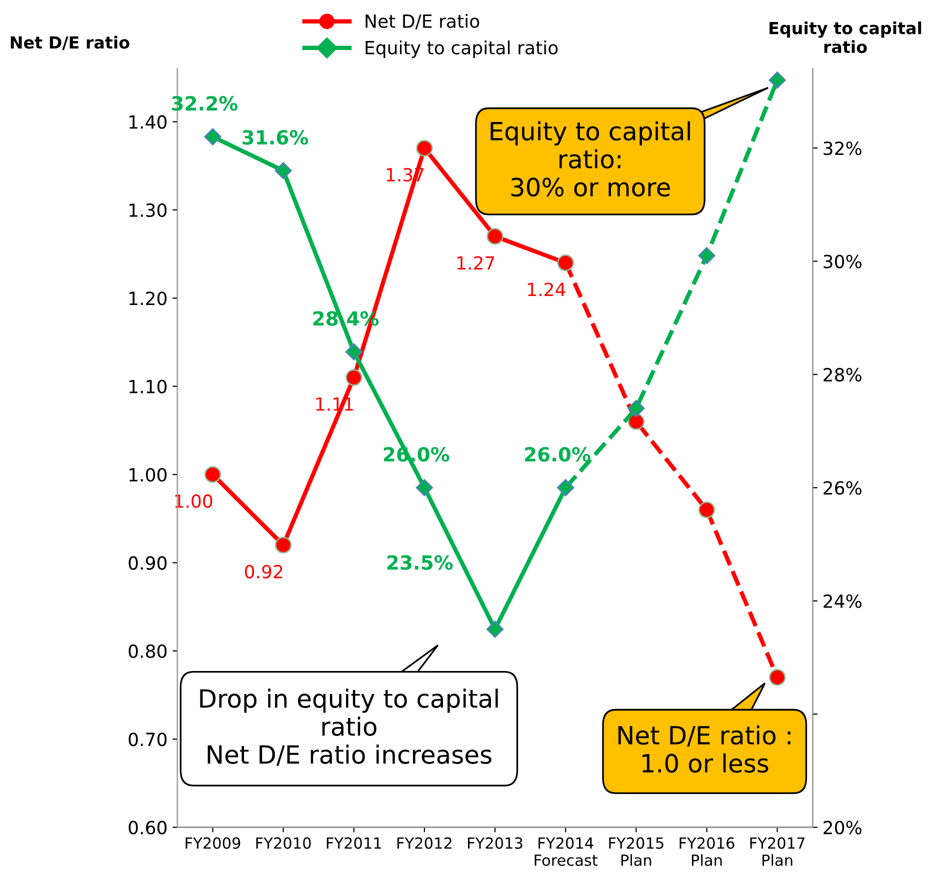 The height and width of the screenshot is (882, 934). Describe the element at coordinates (353, 843) in the screenshot. I see `x-tick-label: FY2011` at that location.